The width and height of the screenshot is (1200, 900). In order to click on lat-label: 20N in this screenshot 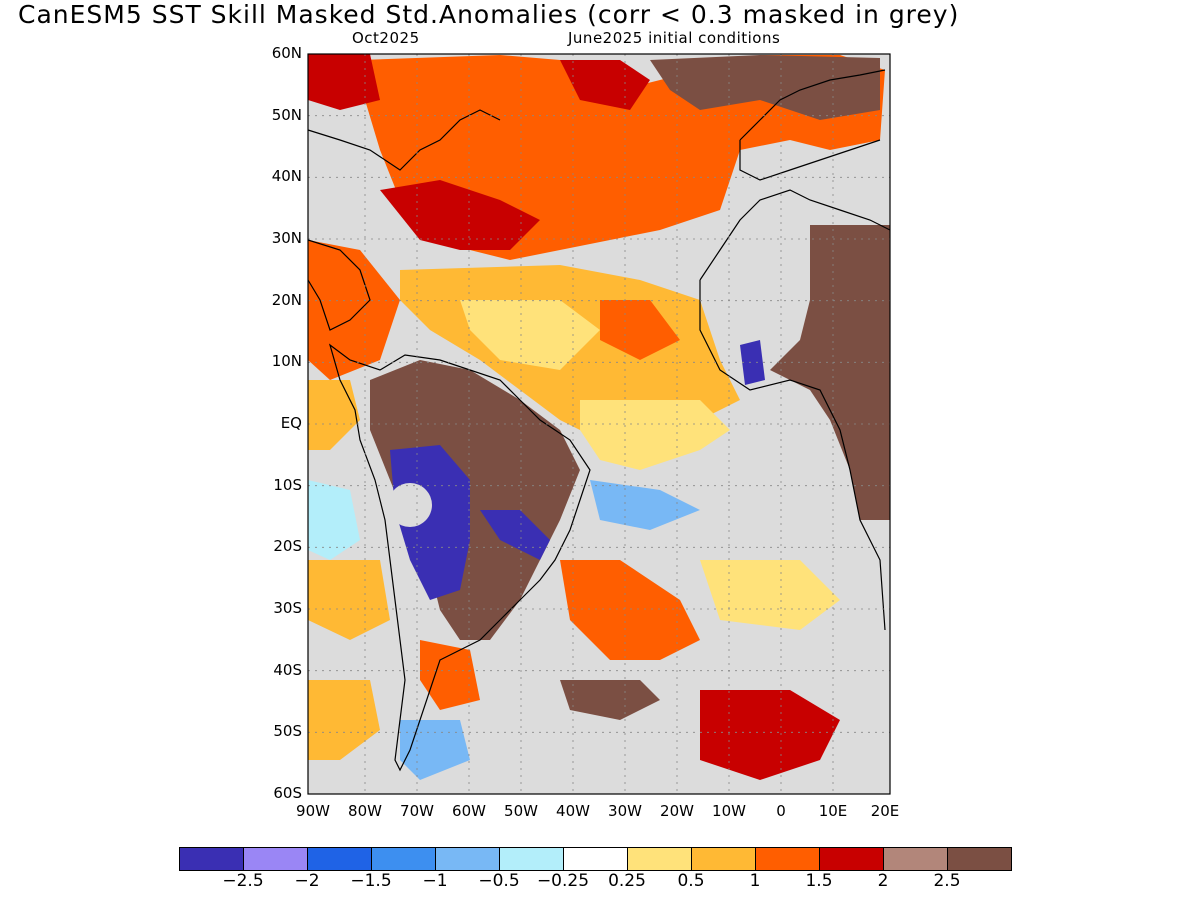, I will do `click(286, 299)`.